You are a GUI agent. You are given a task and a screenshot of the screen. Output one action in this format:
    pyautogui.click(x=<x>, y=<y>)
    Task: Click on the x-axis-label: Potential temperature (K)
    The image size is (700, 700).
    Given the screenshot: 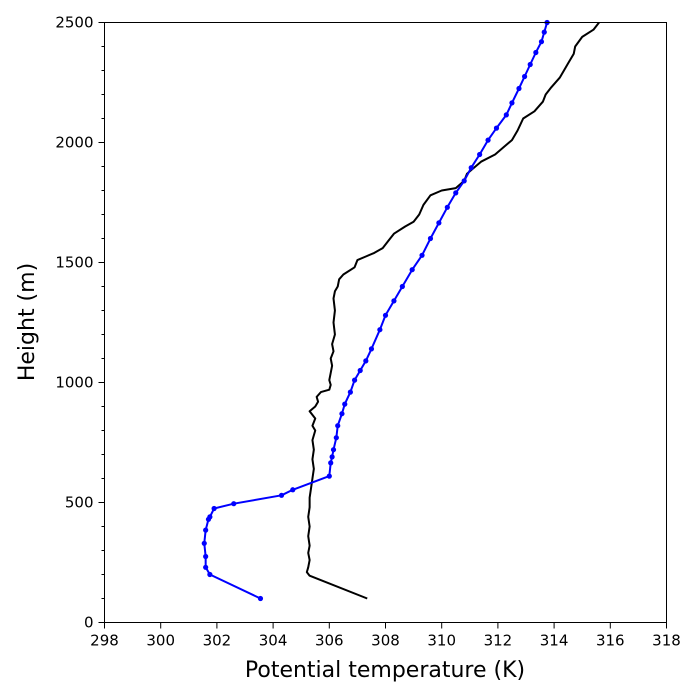 What is the action you would take?
    pyautogui.click(x=385, y=670)
    